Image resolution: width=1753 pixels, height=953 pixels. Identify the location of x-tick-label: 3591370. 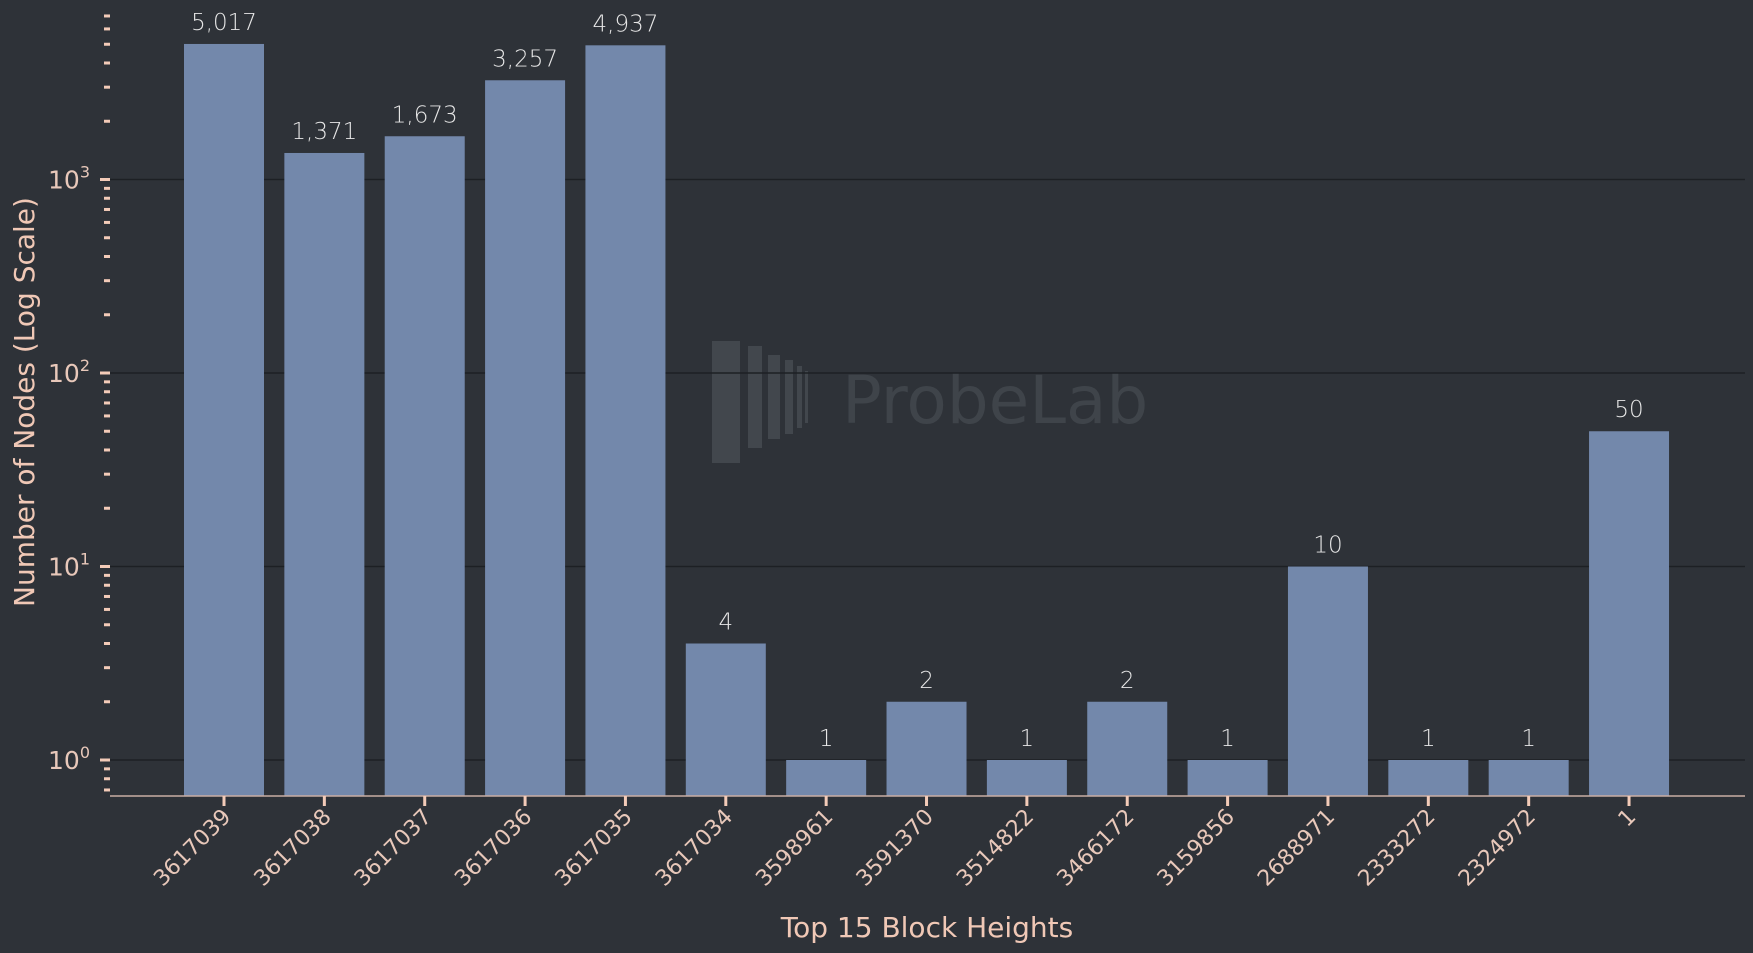
(895, 848).